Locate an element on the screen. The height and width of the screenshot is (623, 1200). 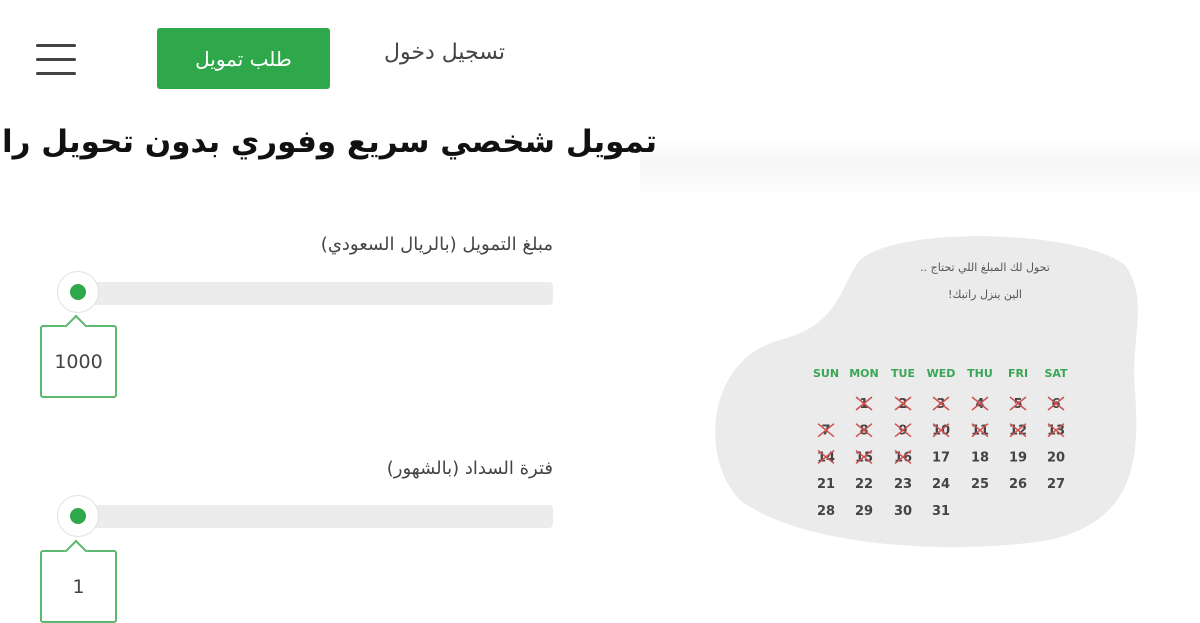
calendar-day: 24 is located at coordinates (941, 484).